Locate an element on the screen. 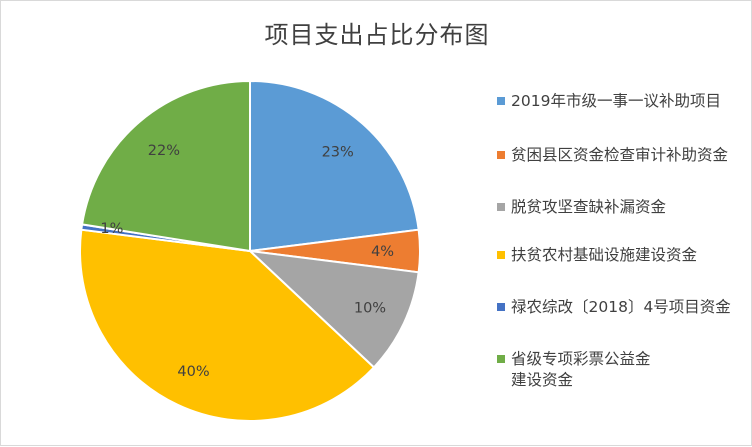 Image resolution: width=752 pixels, height=447 pixels. slice-data-label: 23% is located at coordinates (338, 153).